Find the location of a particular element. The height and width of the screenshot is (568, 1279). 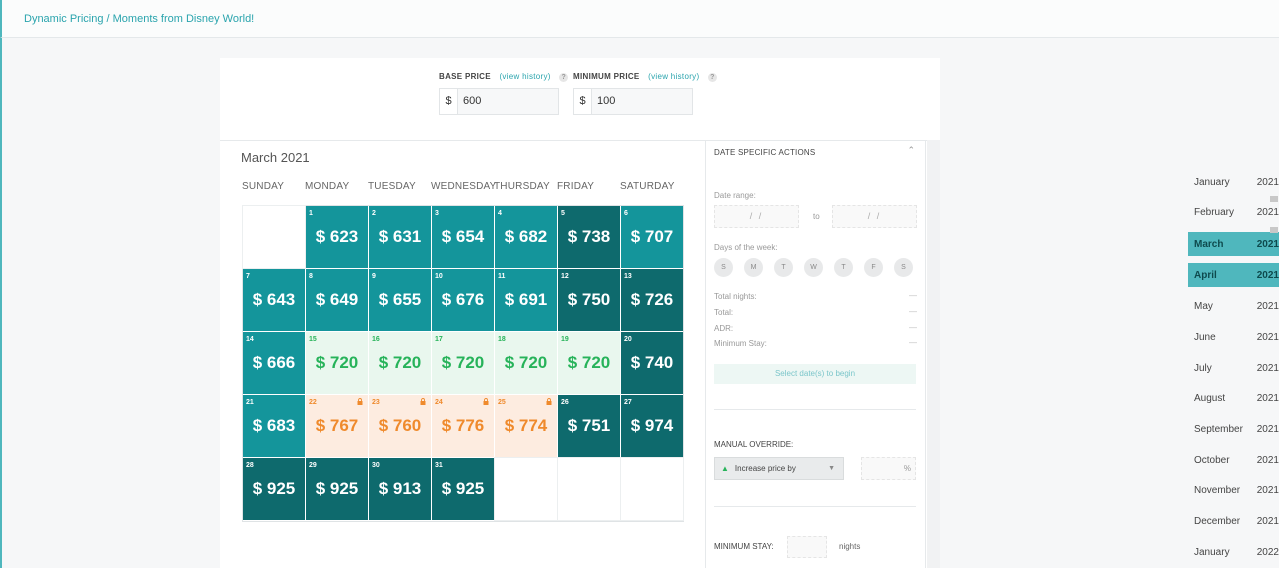

calendar-day-cell: 13 $ 726 is located at coordinates (652, 300).